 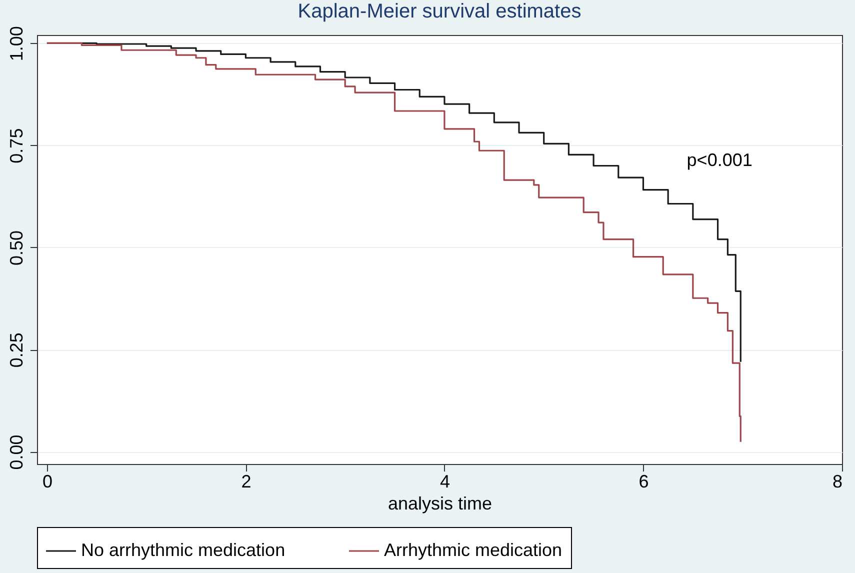 What do you see at coordinates (16, 452) in the screenshot?
I see `y-tick-label: 0.00` at bounding box center [16, 452].